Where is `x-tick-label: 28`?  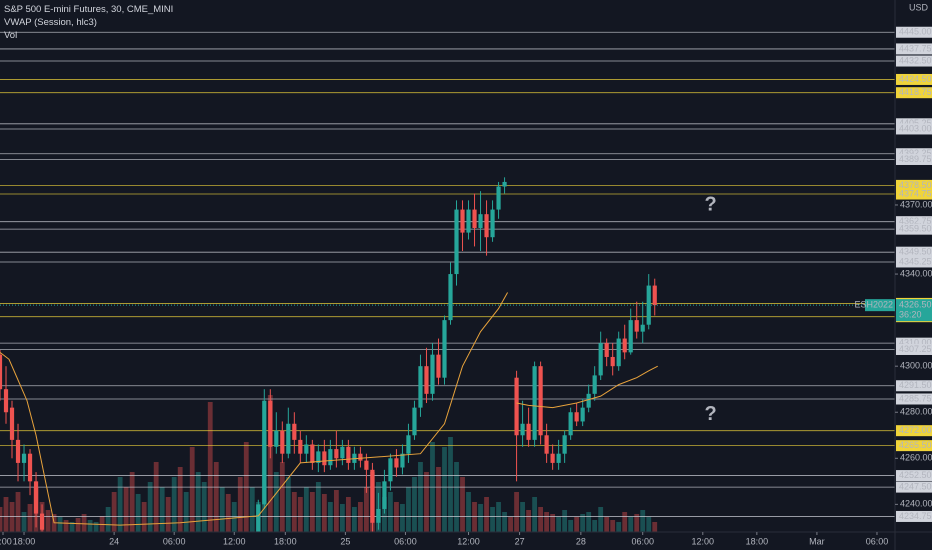
x-tick-label: 28 is located at coordinates (581, 541).